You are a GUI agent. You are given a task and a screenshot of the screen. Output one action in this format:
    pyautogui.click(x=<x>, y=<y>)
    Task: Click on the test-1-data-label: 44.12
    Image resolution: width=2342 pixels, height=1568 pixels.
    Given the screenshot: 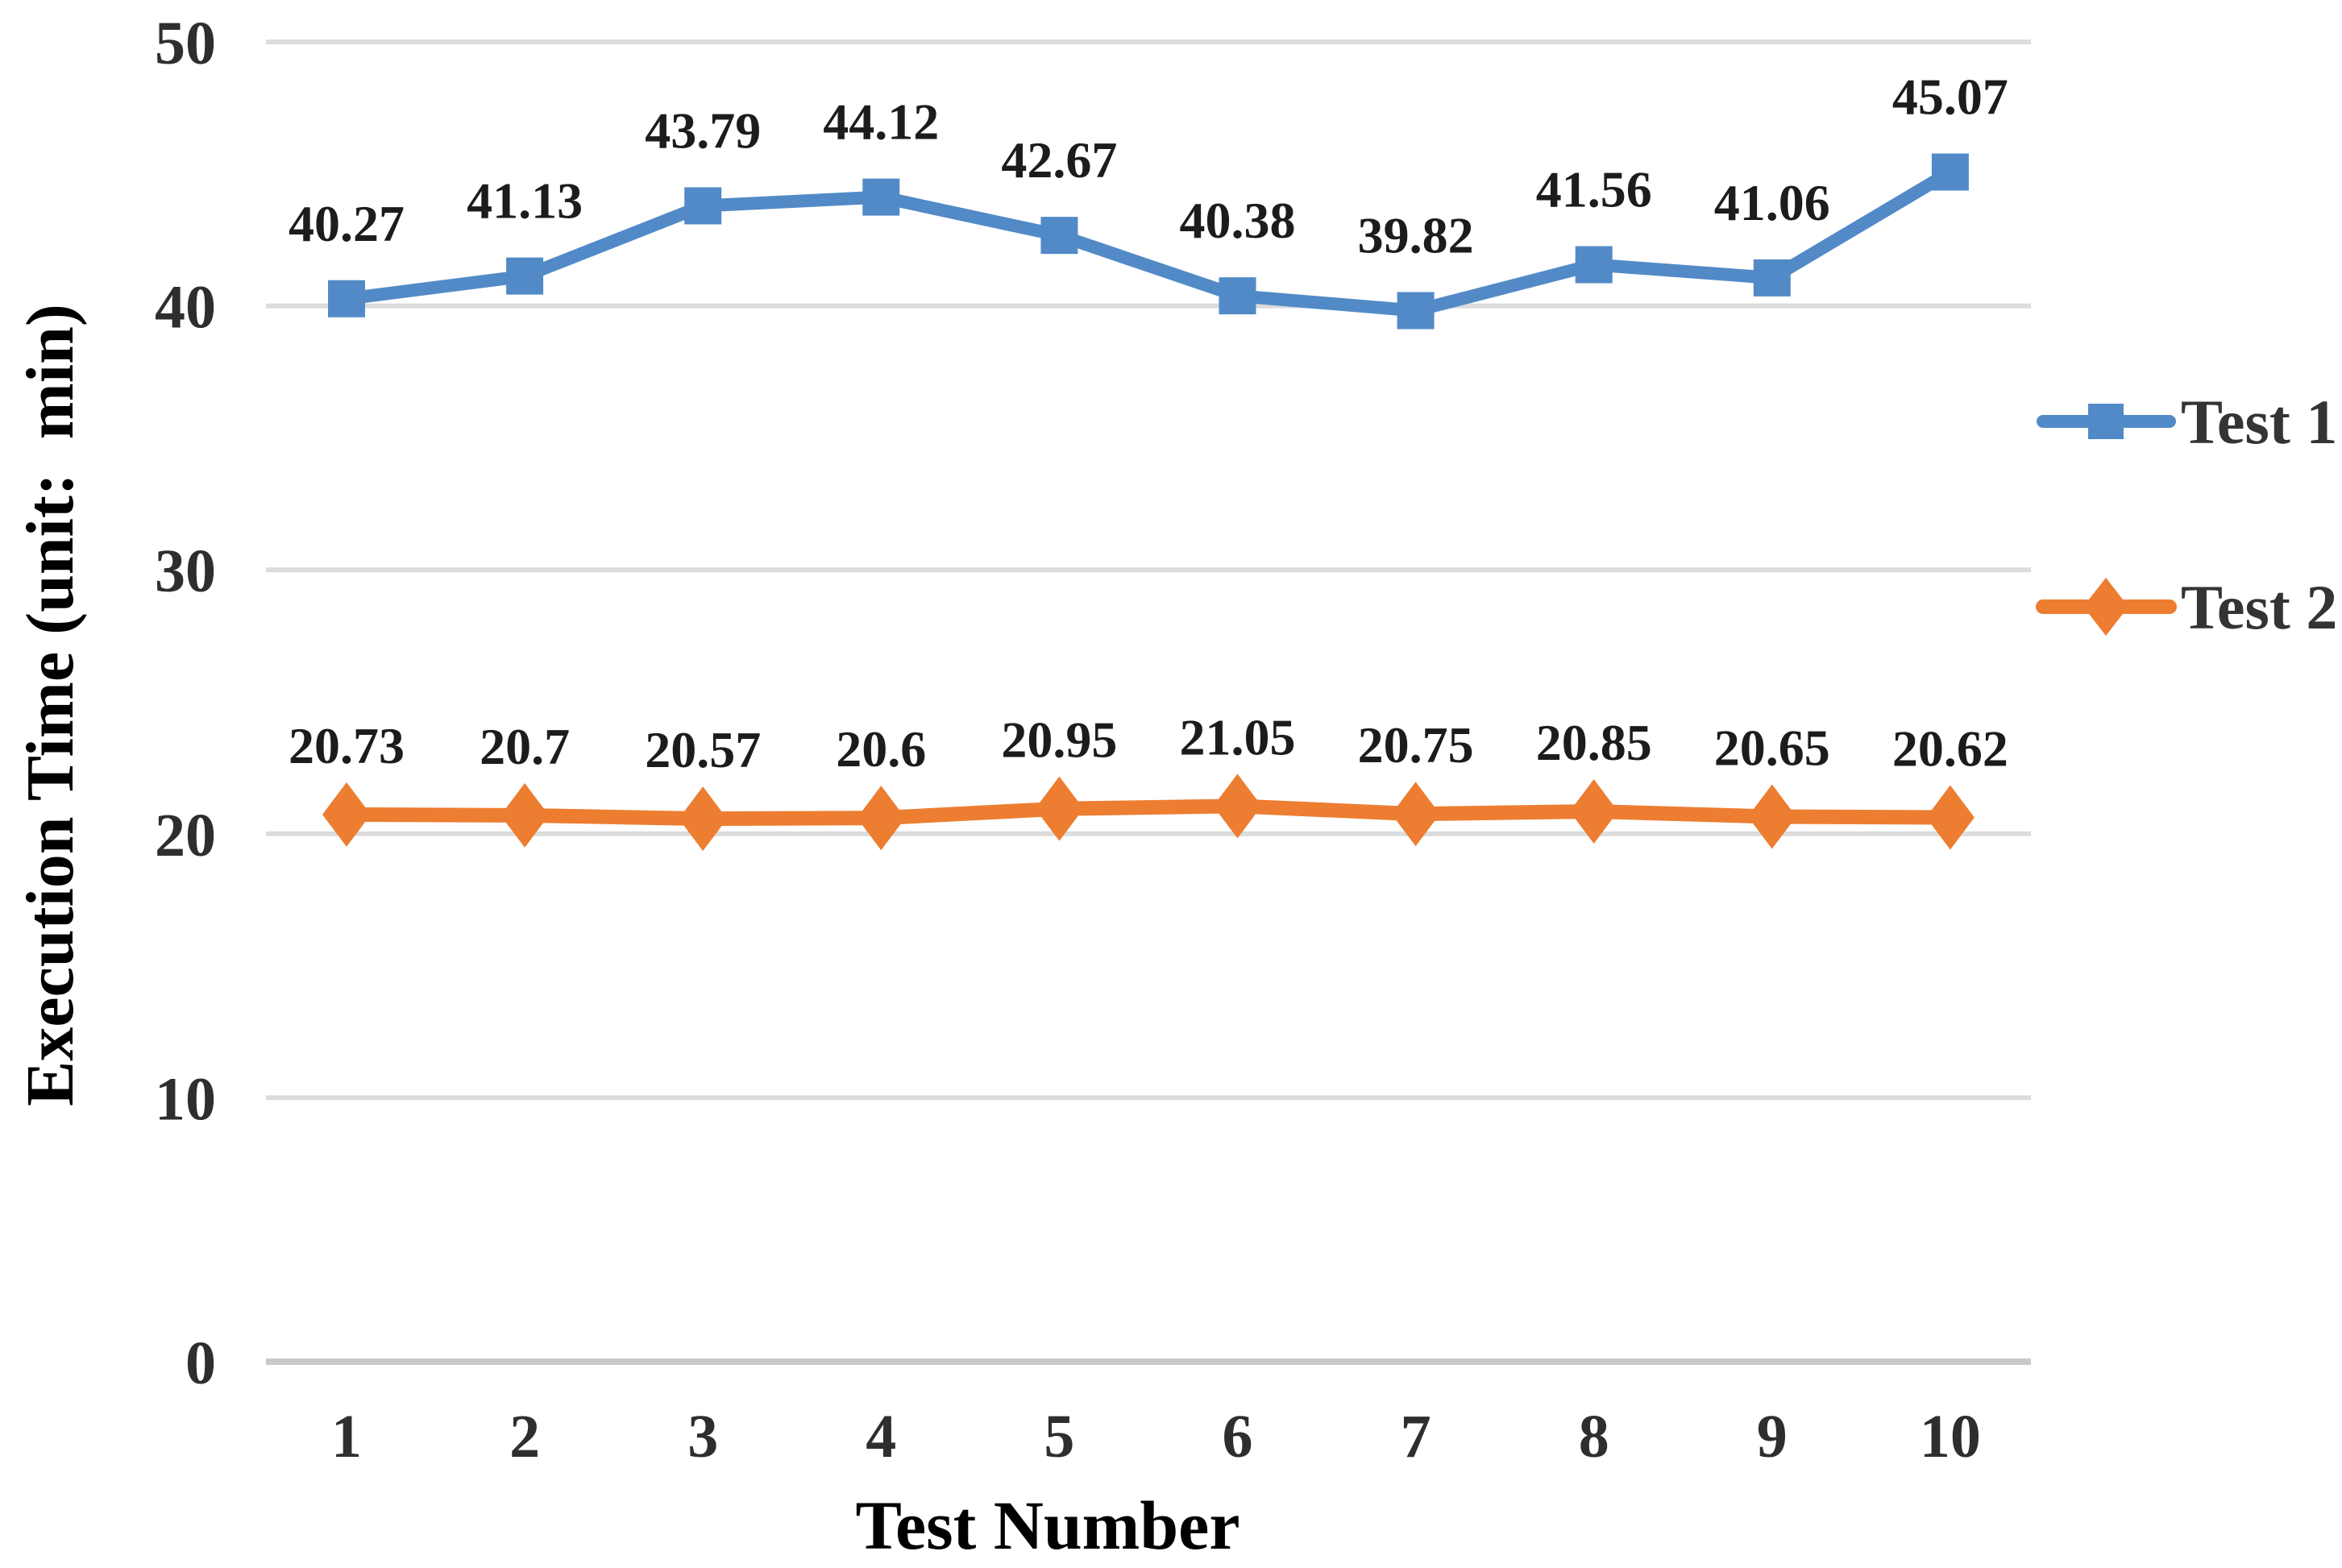 What is the action you would take?
    pyautogui.click(x=881, y=122)
    